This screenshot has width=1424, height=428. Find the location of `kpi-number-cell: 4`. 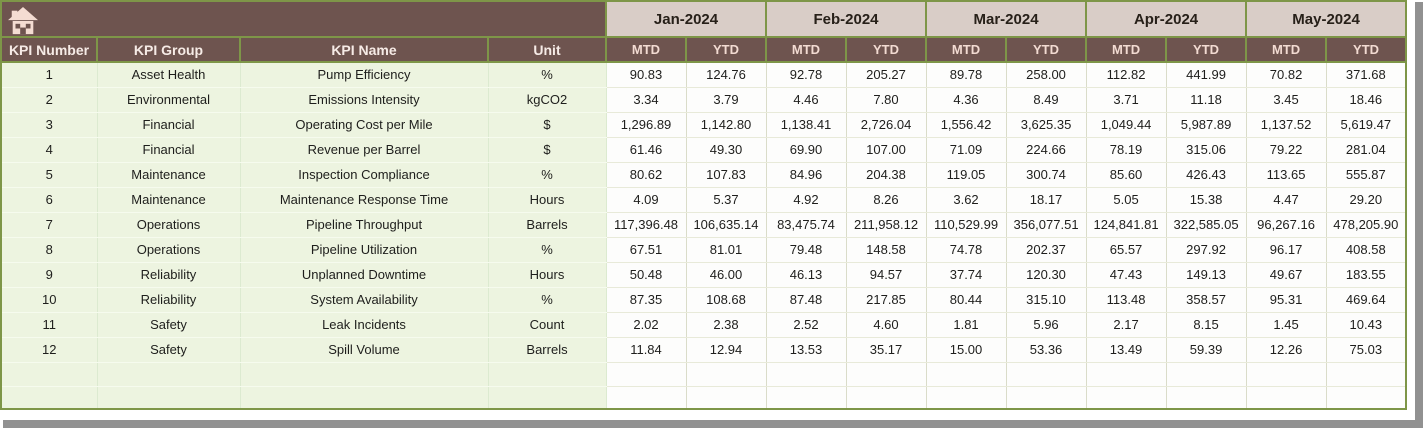

kpi-number-cell: 4 is located at coordinates (49, 149).